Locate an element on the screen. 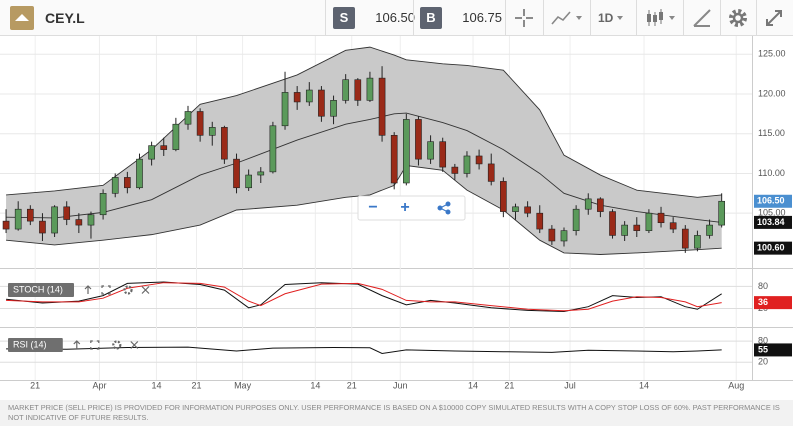 The image size is (793, 426). y-tick-label: 120.00 is located at coordinates (772, 93).